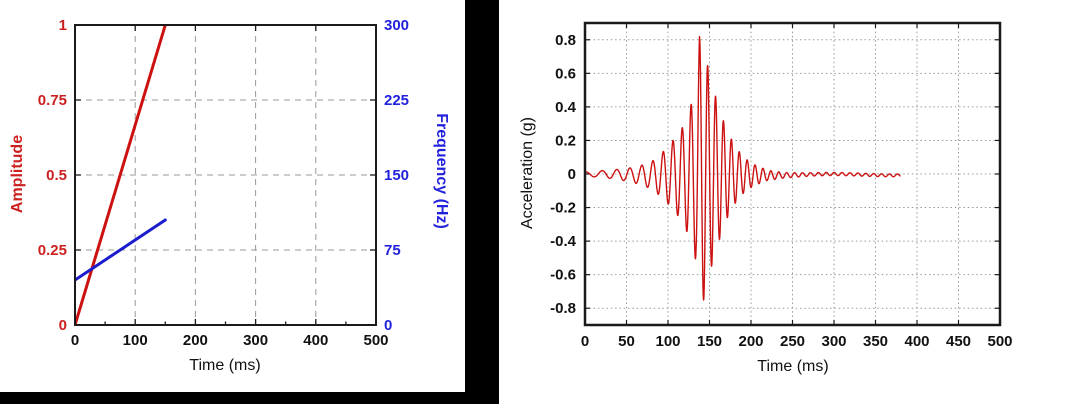 This screenshot has height=405, width=1086. Describe the element at coordinates (667, 341) in the screenshot. I see `right-x-tick-label: 100` at that location.